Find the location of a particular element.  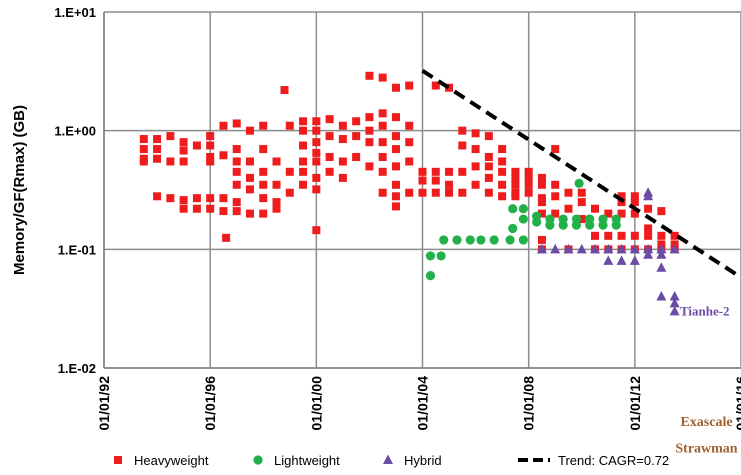

x-tick-label: 01/01/04 is located at coordinates (423, 403).